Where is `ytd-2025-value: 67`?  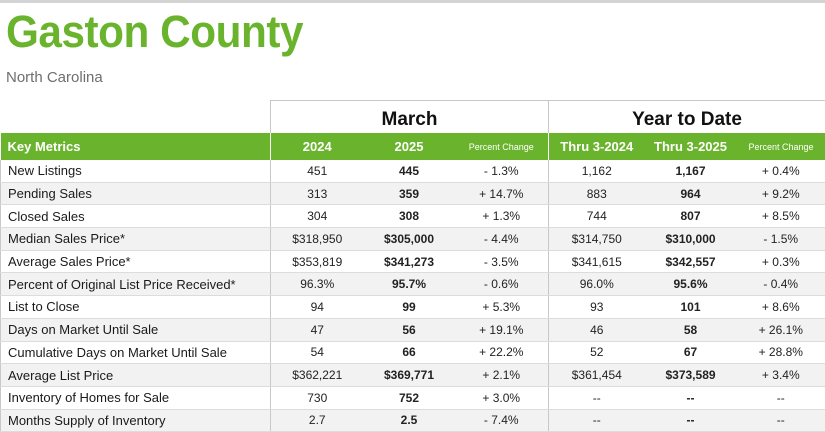
ytd-2025-value: 67 is located at coordinates (691, 352).